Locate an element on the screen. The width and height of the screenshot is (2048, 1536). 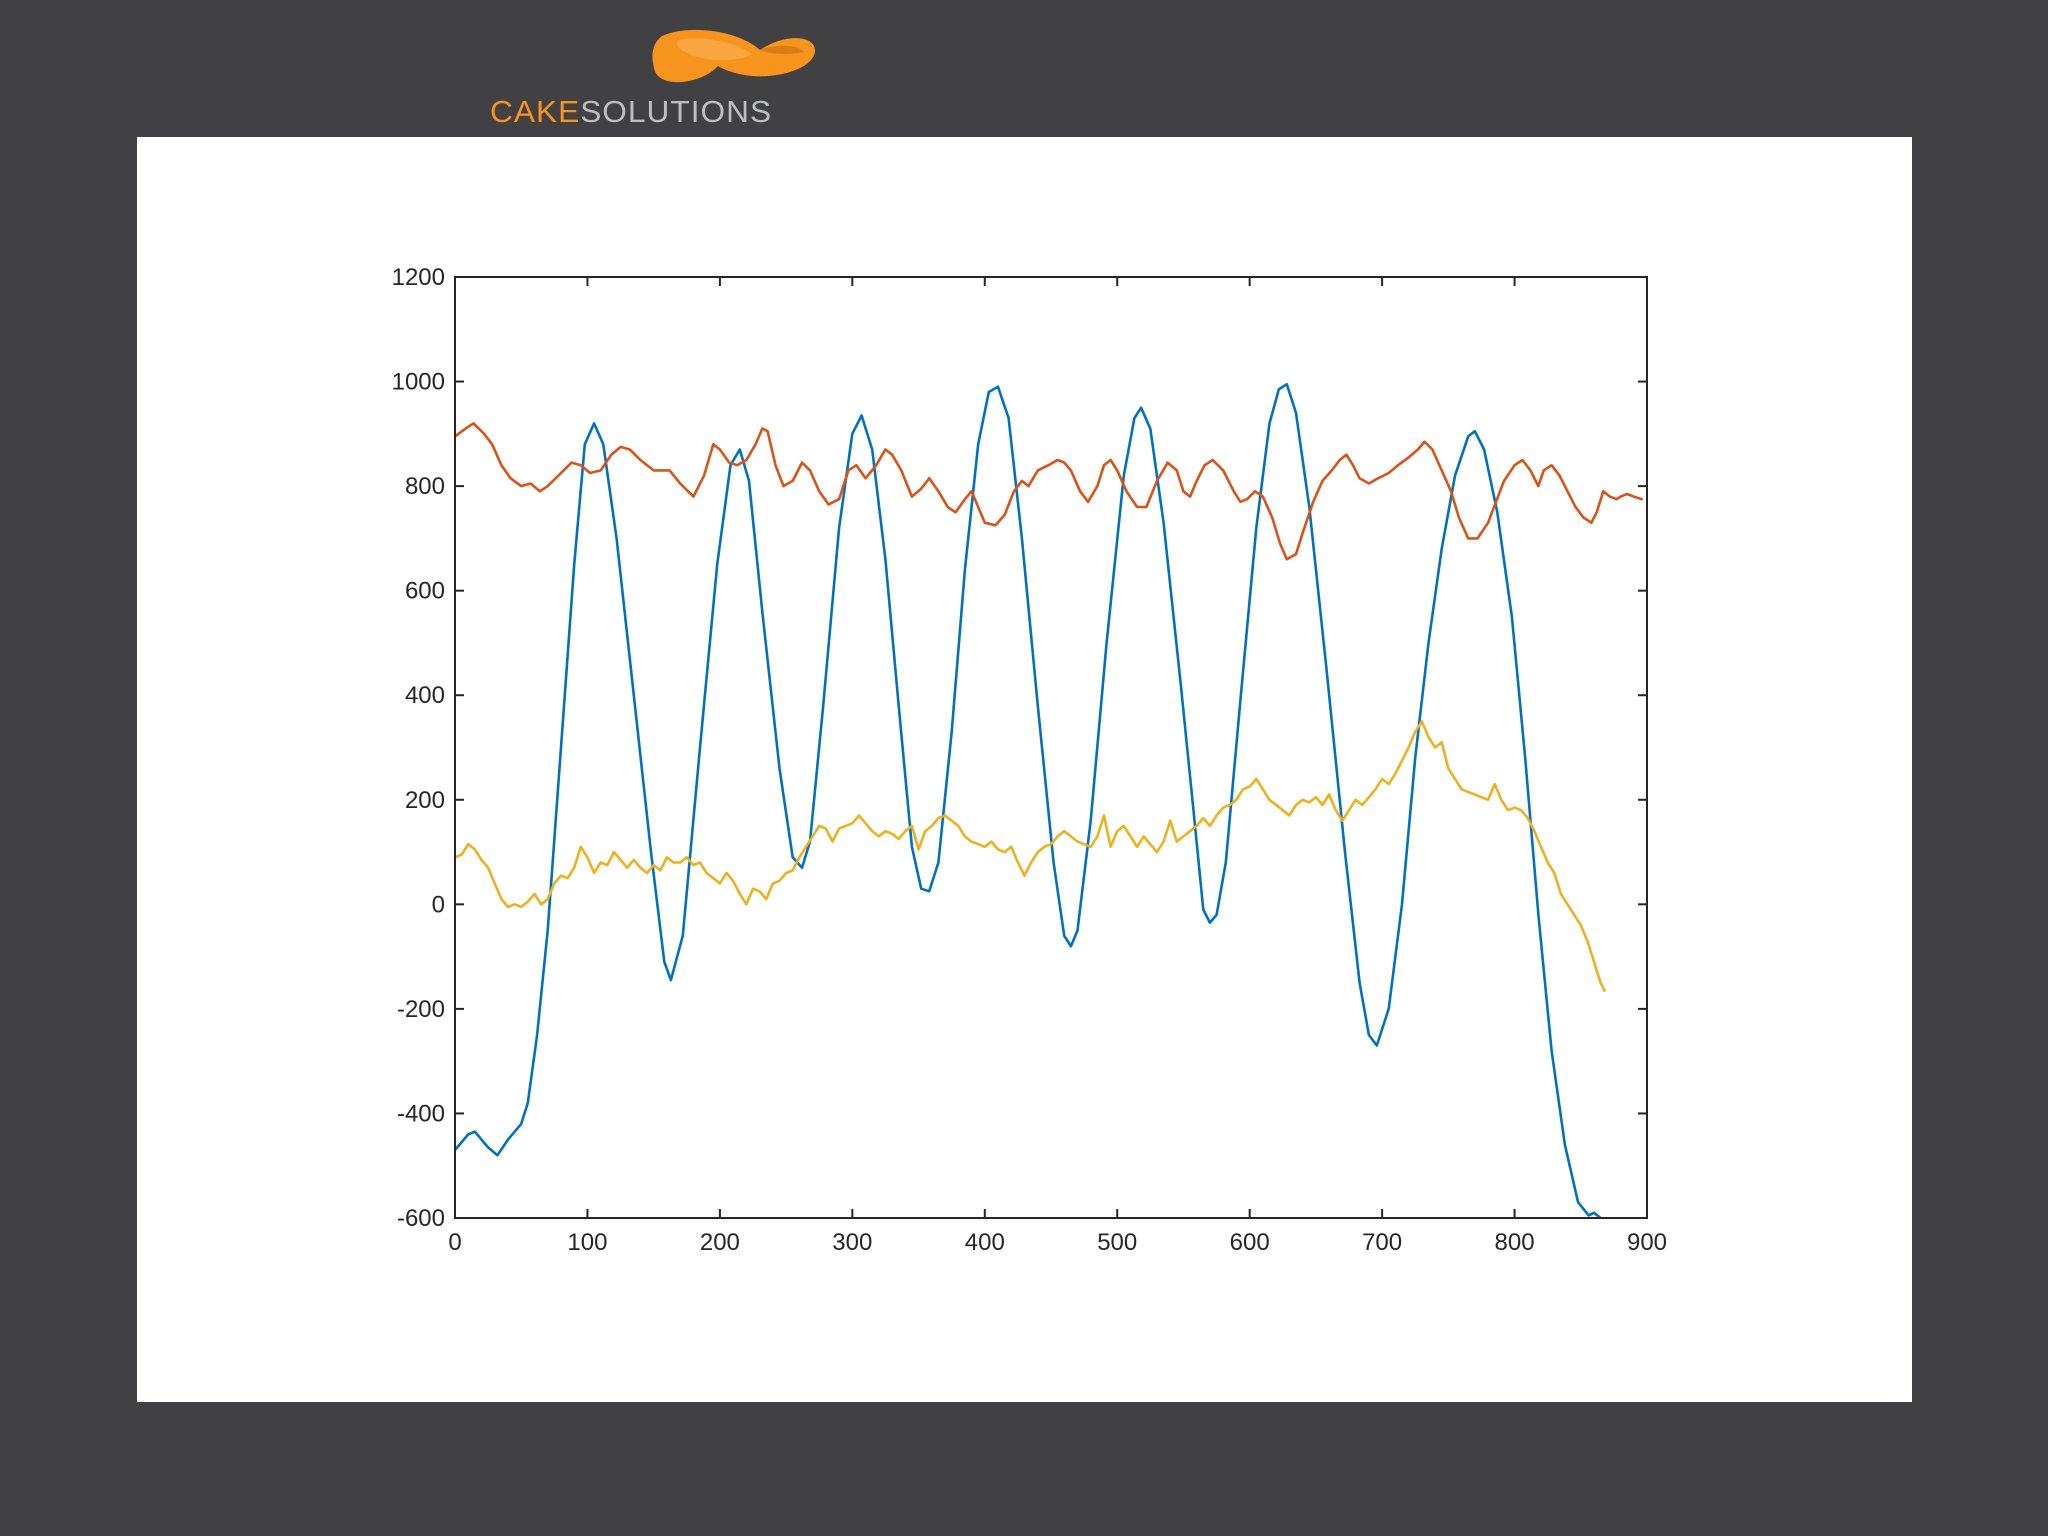
cake-solutions-logo: CAKESOLUTIONS is located at coordinates (653, 76).